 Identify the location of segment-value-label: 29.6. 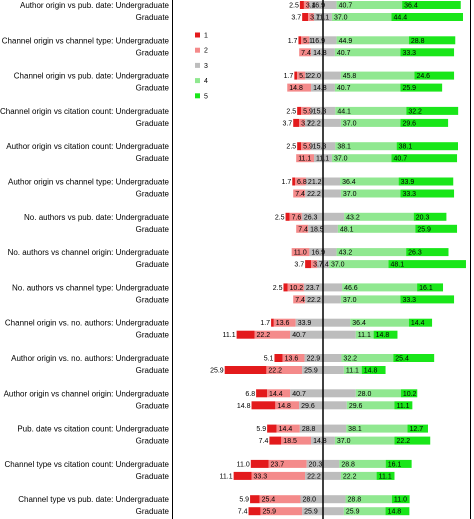
(356, 406).